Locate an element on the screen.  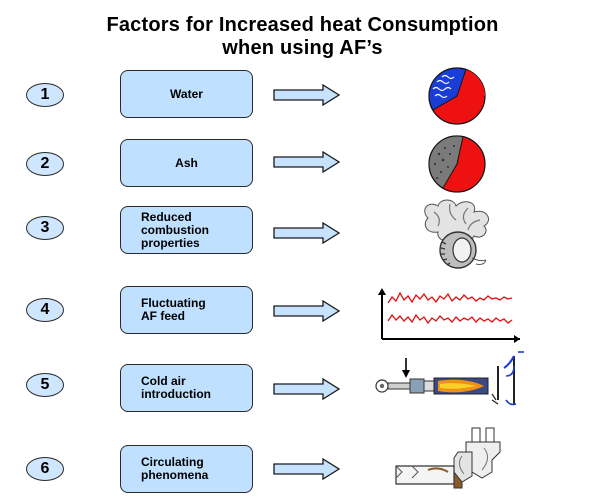
tire-combustion-icon is located at coordinates (456, 234).